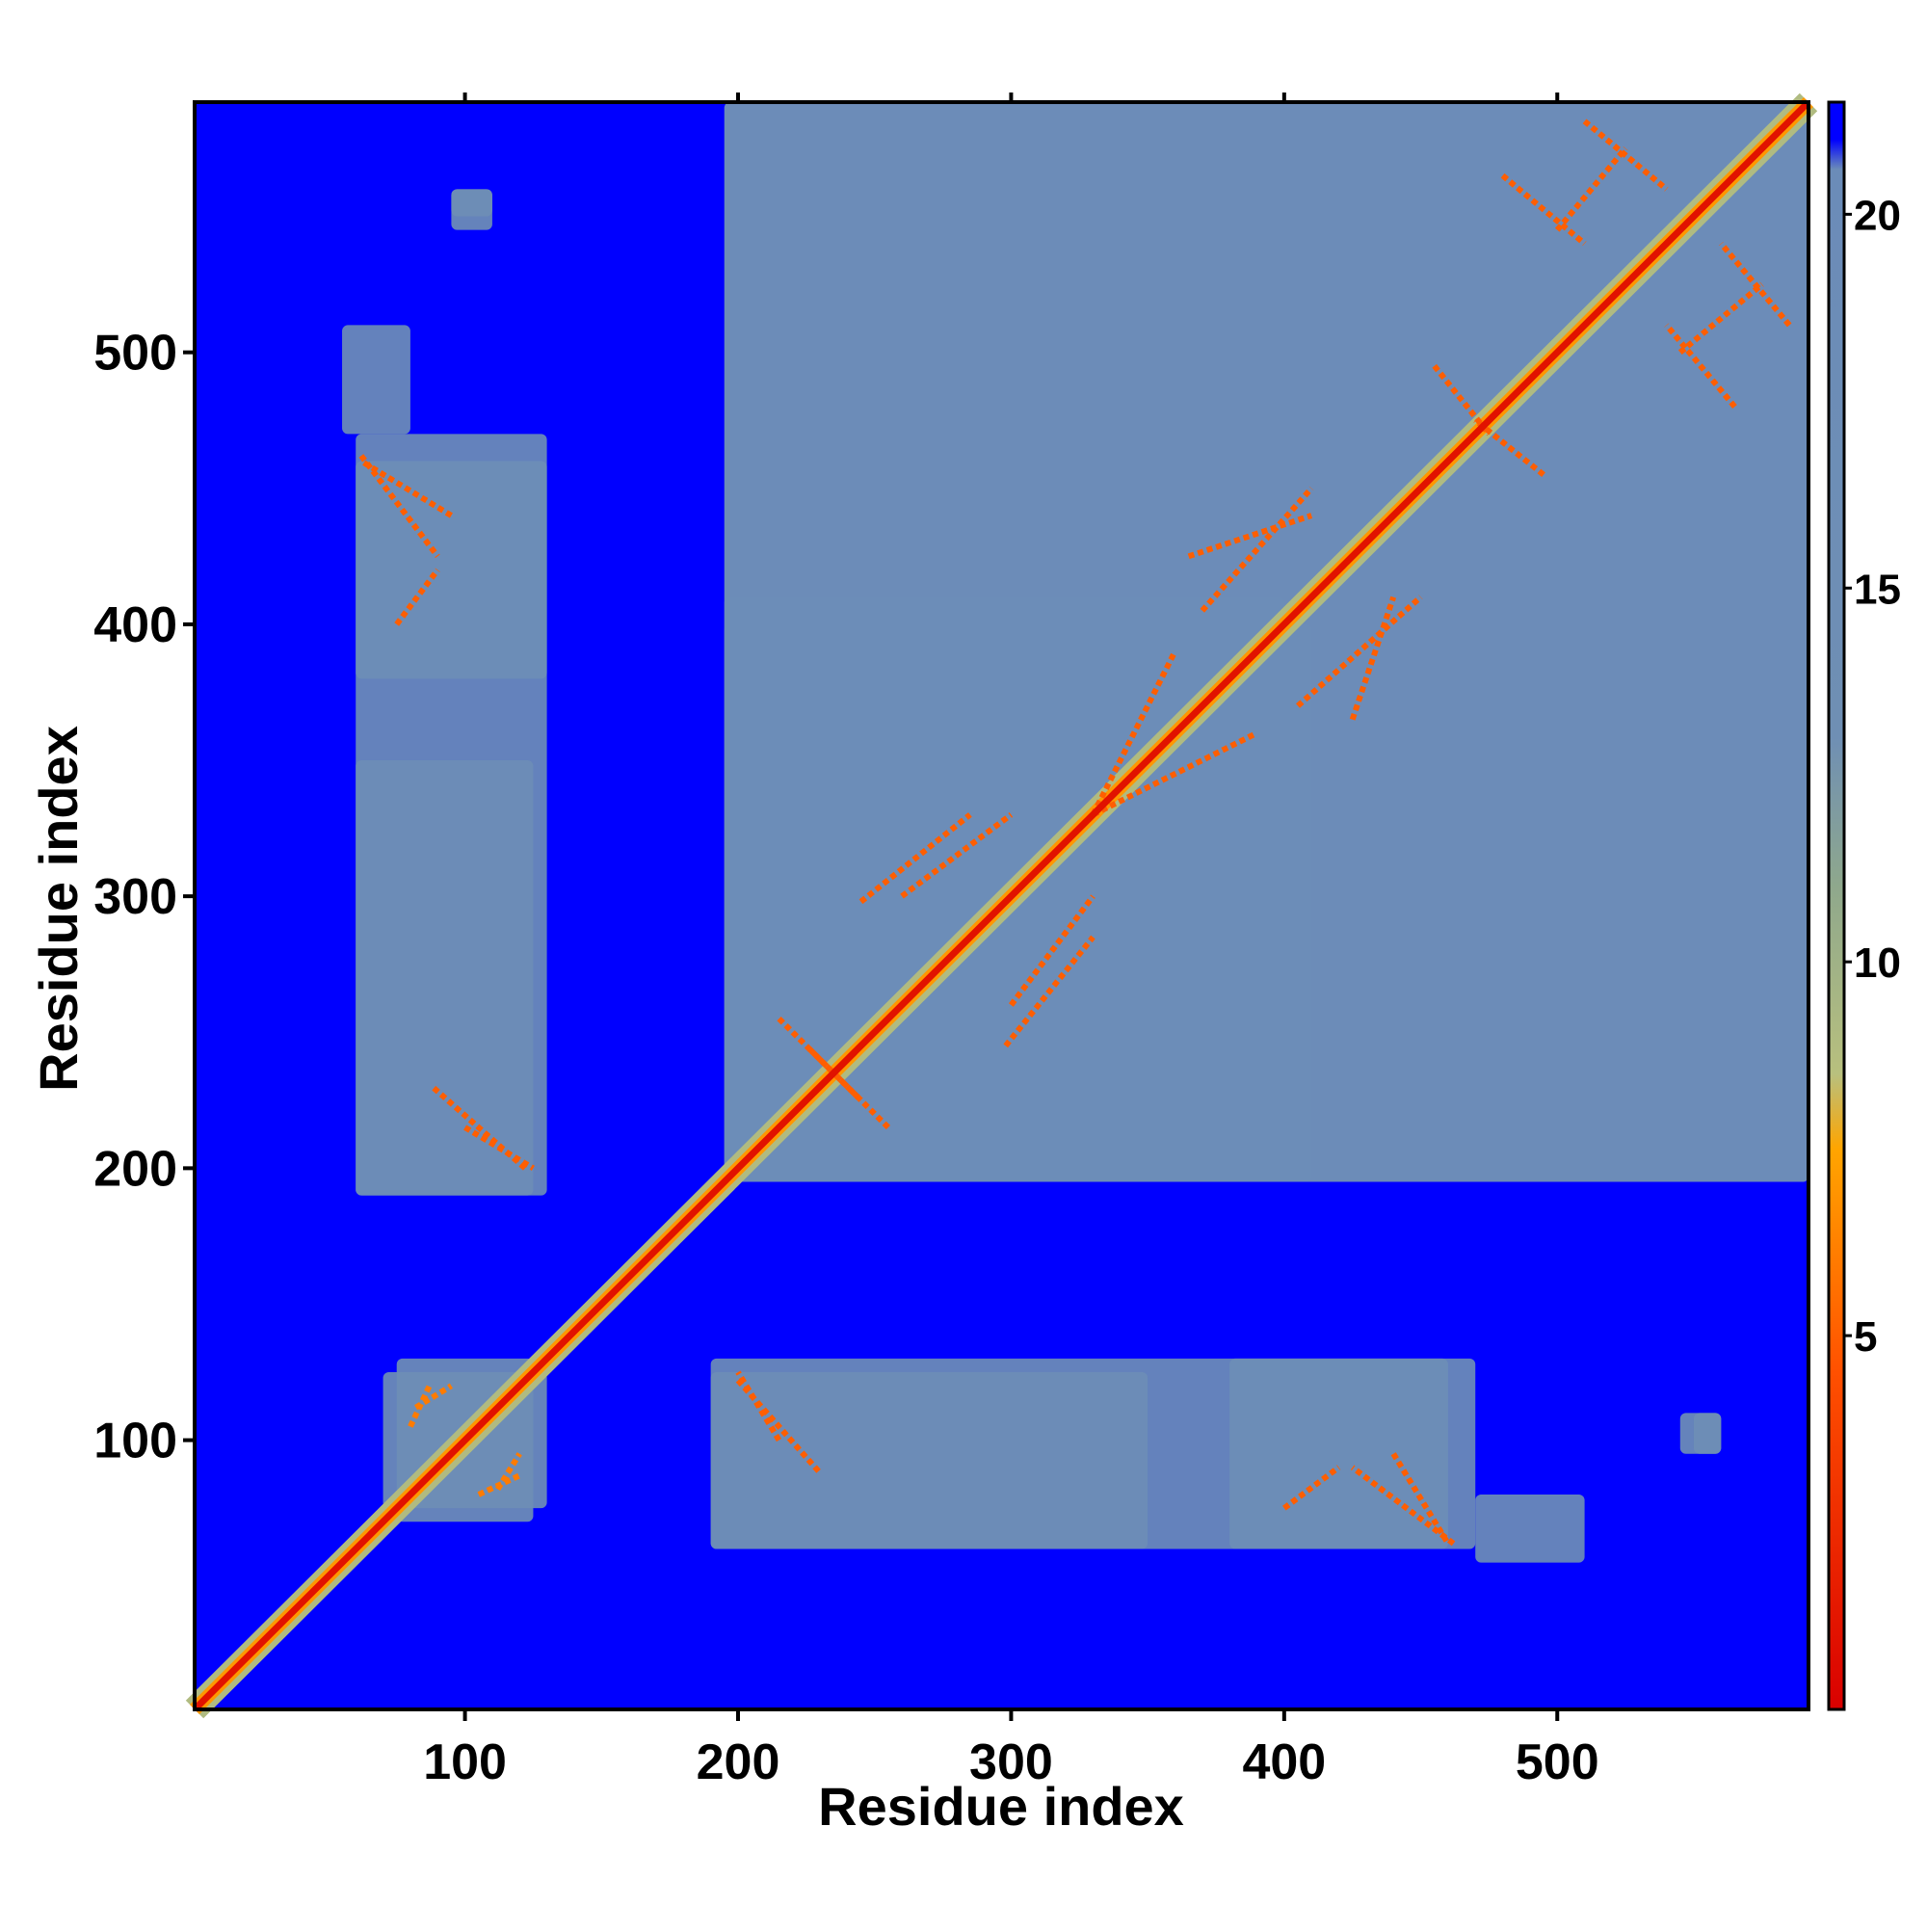  I want to click on x-tick-label: 500, so click(1557, 1762).